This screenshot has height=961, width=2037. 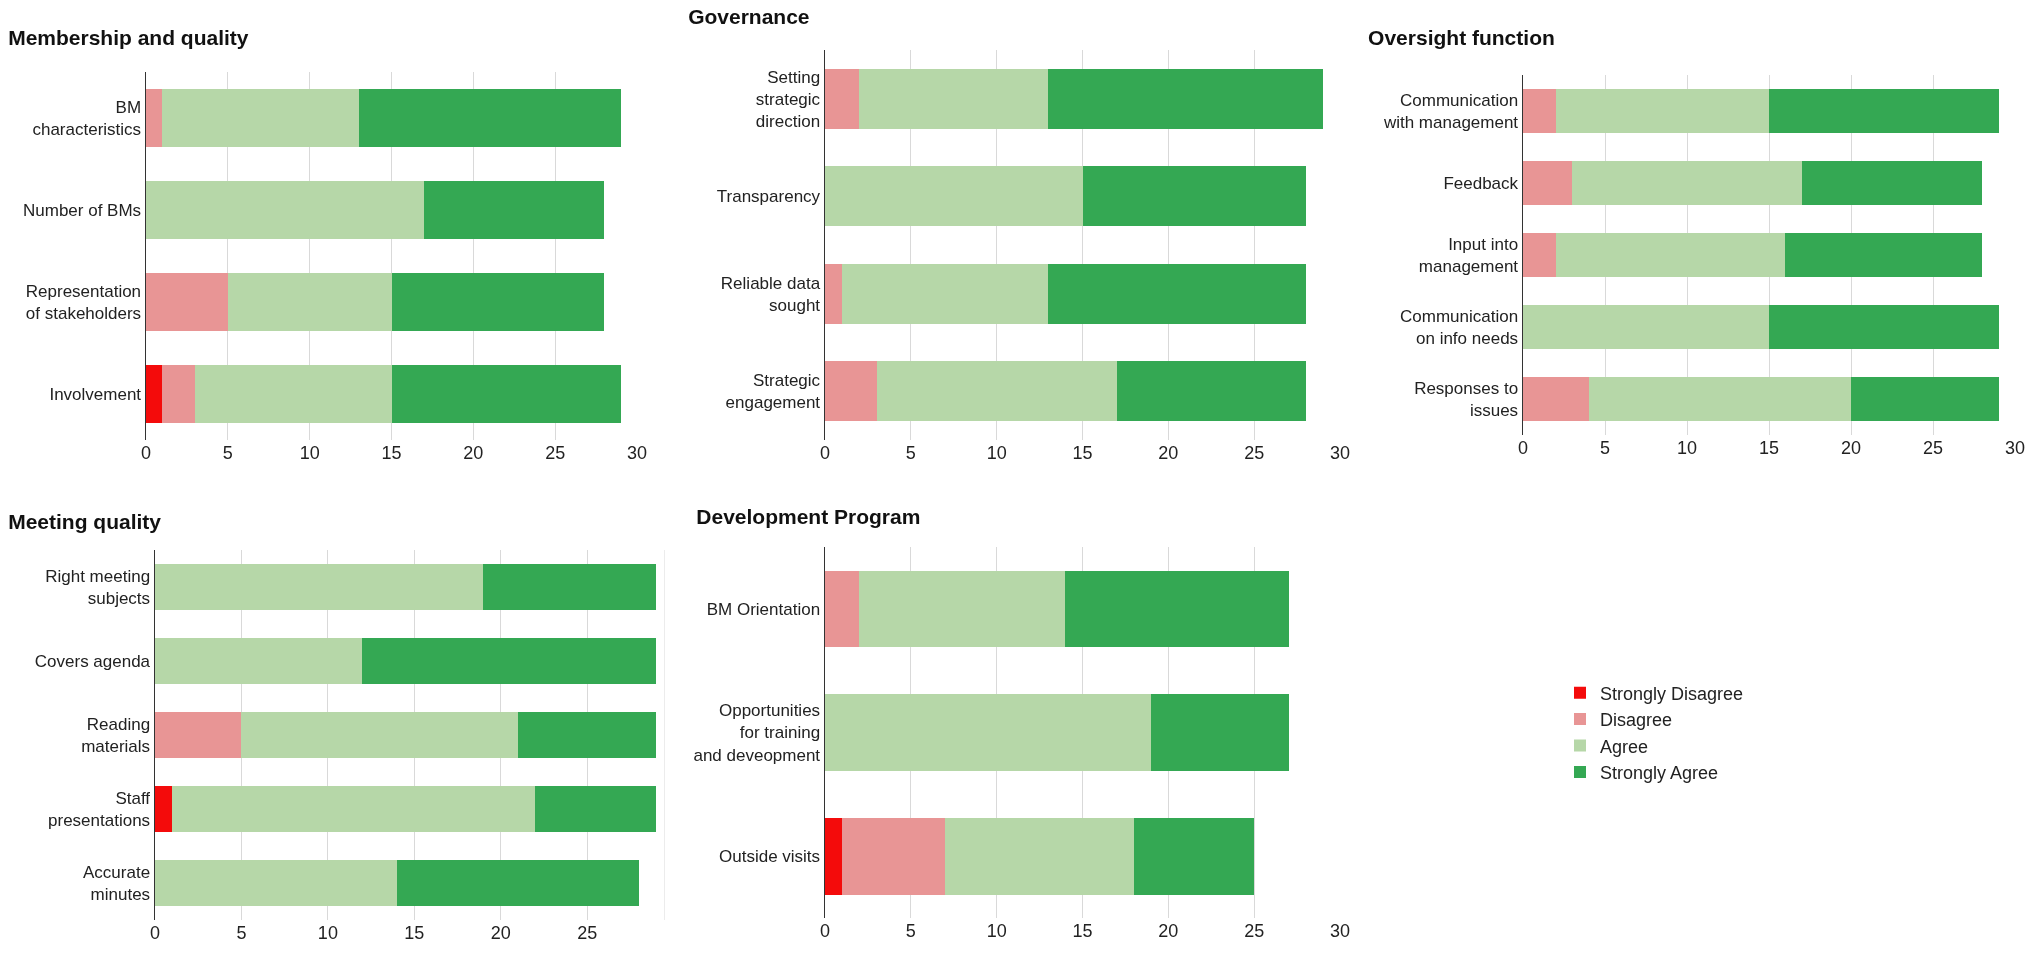 What do you see at coordinates (1624, 746) in the screenshot?
I see `legend-label: Agree` at bounding box center [1624, 746].